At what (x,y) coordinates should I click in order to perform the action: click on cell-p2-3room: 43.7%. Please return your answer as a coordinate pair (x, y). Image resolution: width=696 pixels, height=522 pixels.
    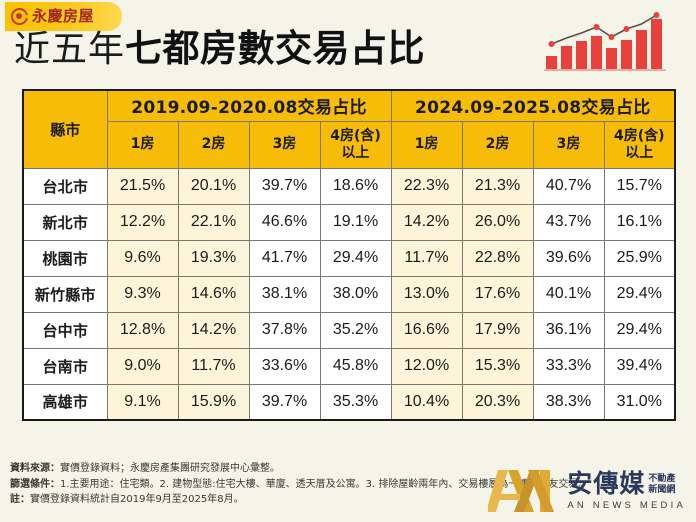
    Looking at the image, I should click on (568, 222).